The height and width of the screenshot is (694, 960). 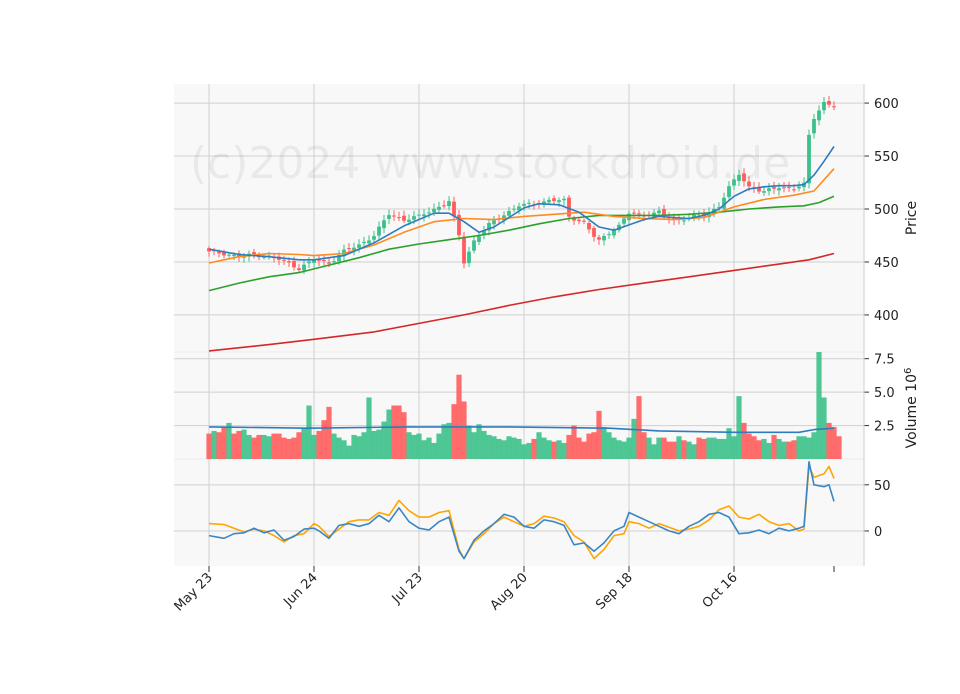 I want to click on sma-mid-line, so click(x=521, y=216).